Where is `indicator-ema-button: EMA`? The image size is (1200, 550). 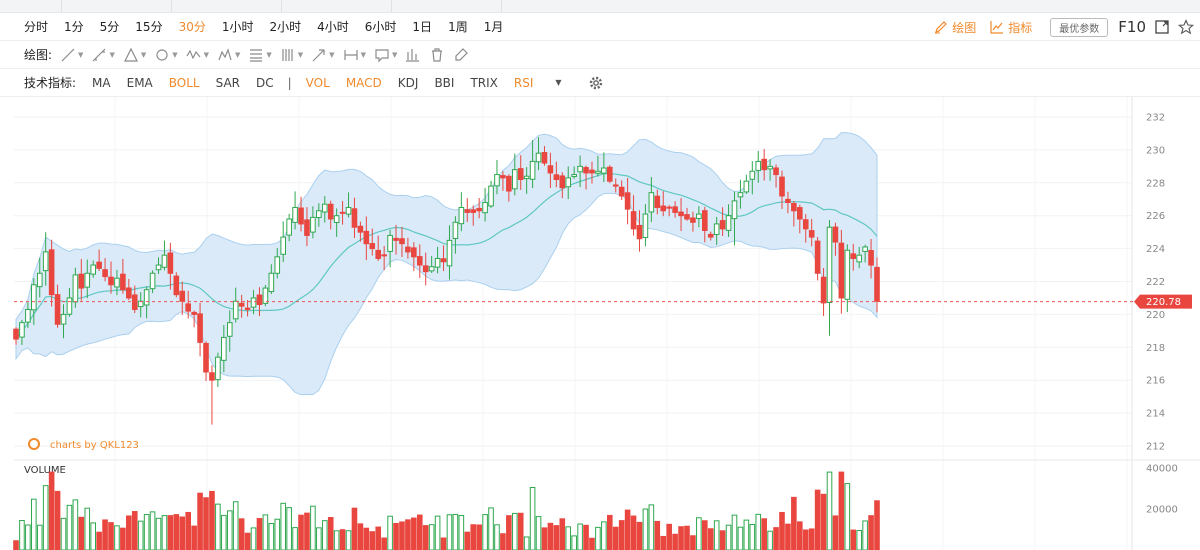 indicator-ema-button: EMA is located at coordinates (139, 82).